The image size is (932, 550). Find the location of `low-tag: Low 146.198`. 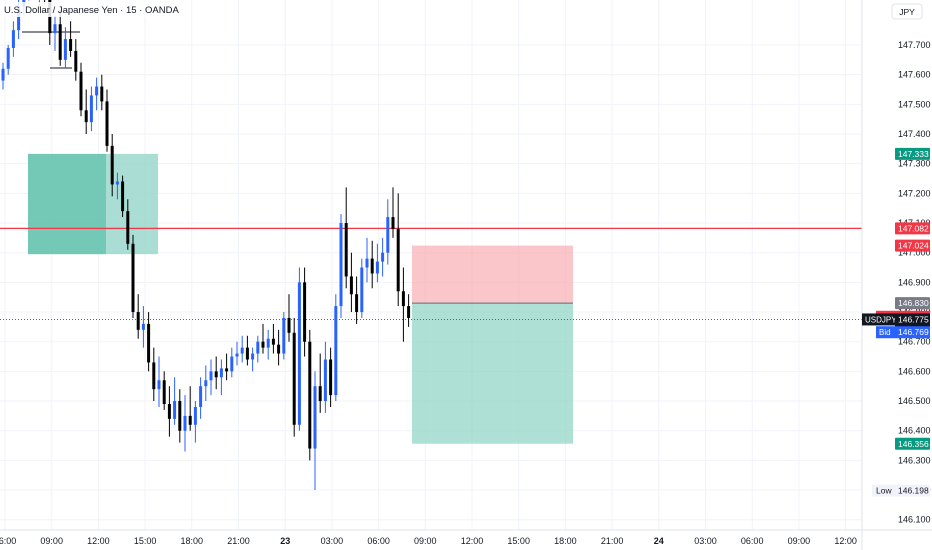

low-tag: Low 146.198 is located at coordinates (901, 490).